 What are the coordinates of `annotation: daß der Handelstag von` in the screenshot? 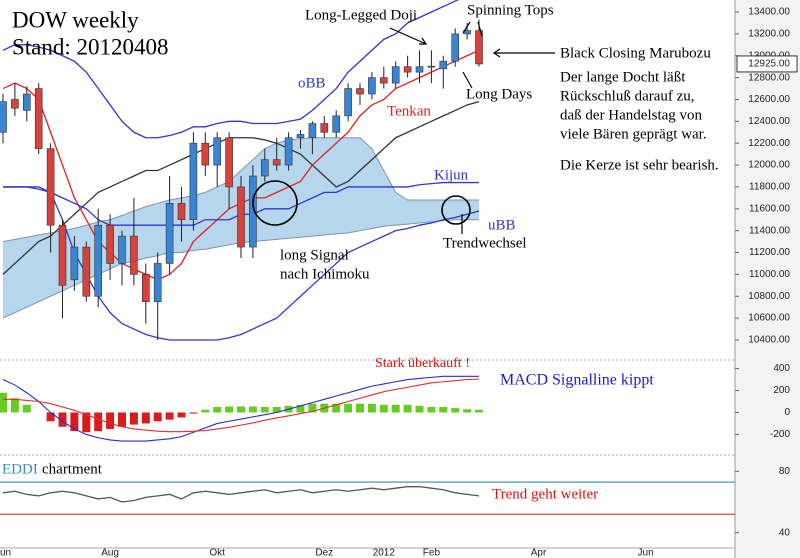 It's located at (631, 115).